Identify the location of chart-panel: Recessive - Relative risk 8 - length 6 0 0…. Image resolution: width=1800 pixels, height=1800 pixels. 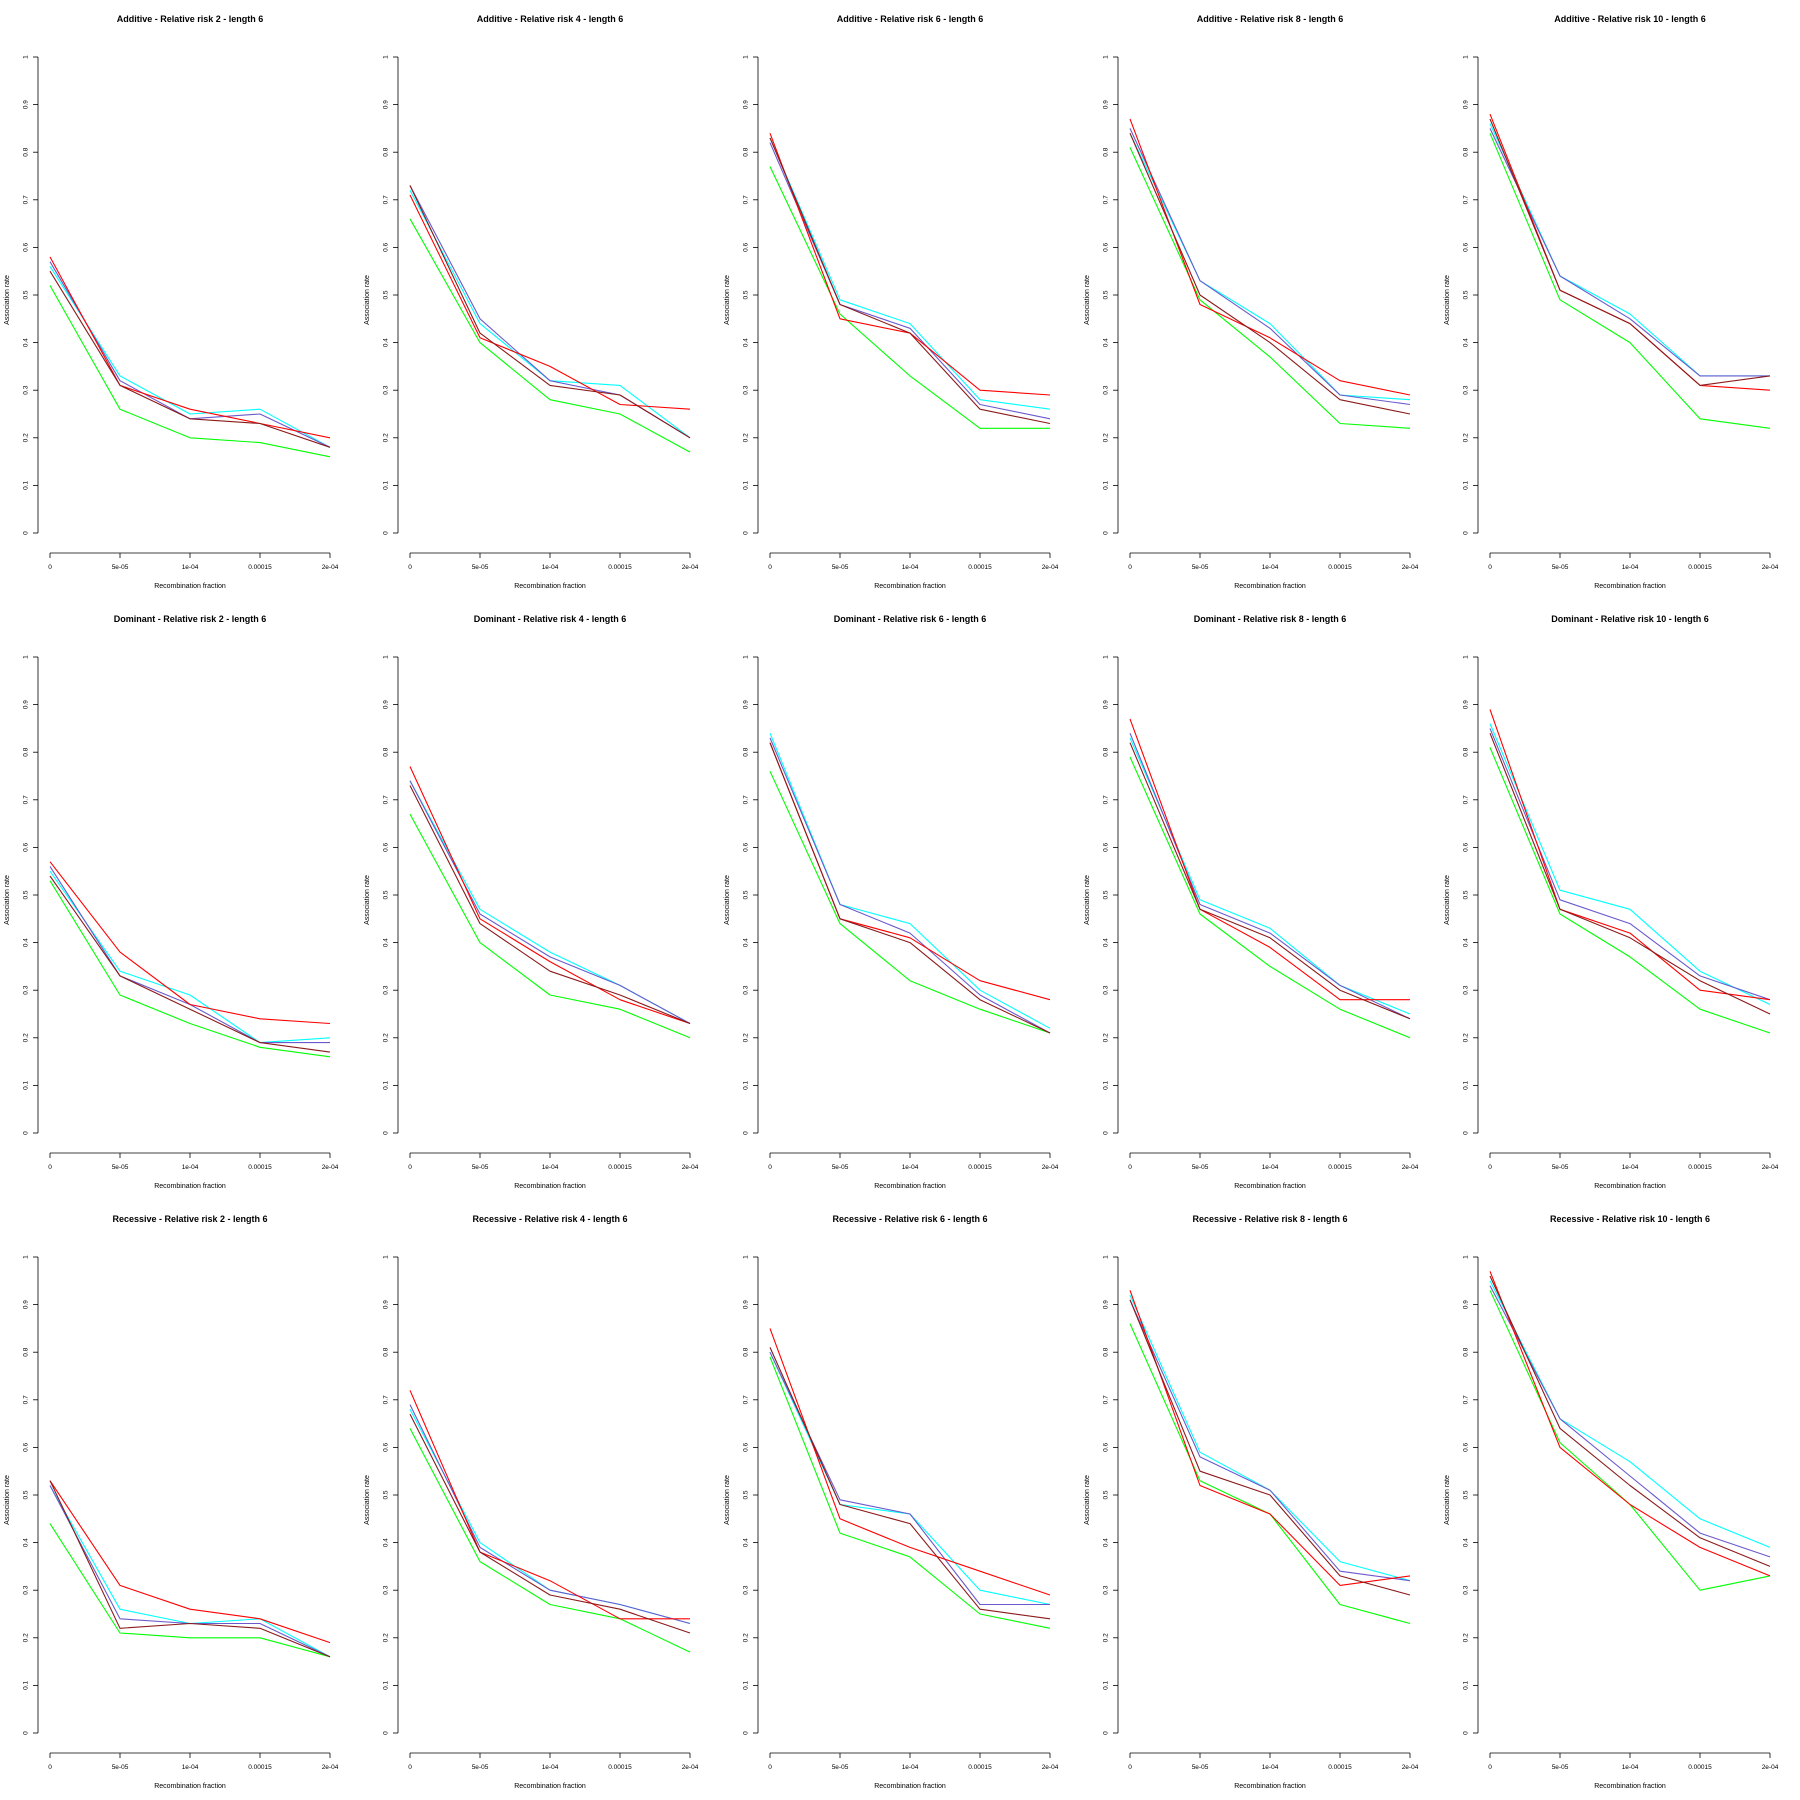
(1260, 1500).